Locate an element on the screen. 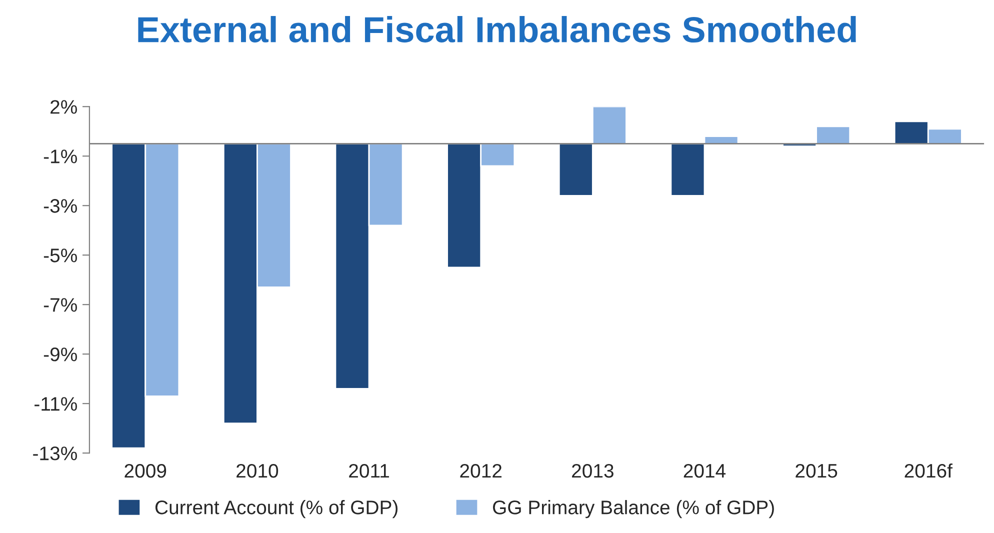 This screenshot has height=533, width=994. legend-label: GG Primary Balance (% of GDP) is located at coordinates (633, 509).